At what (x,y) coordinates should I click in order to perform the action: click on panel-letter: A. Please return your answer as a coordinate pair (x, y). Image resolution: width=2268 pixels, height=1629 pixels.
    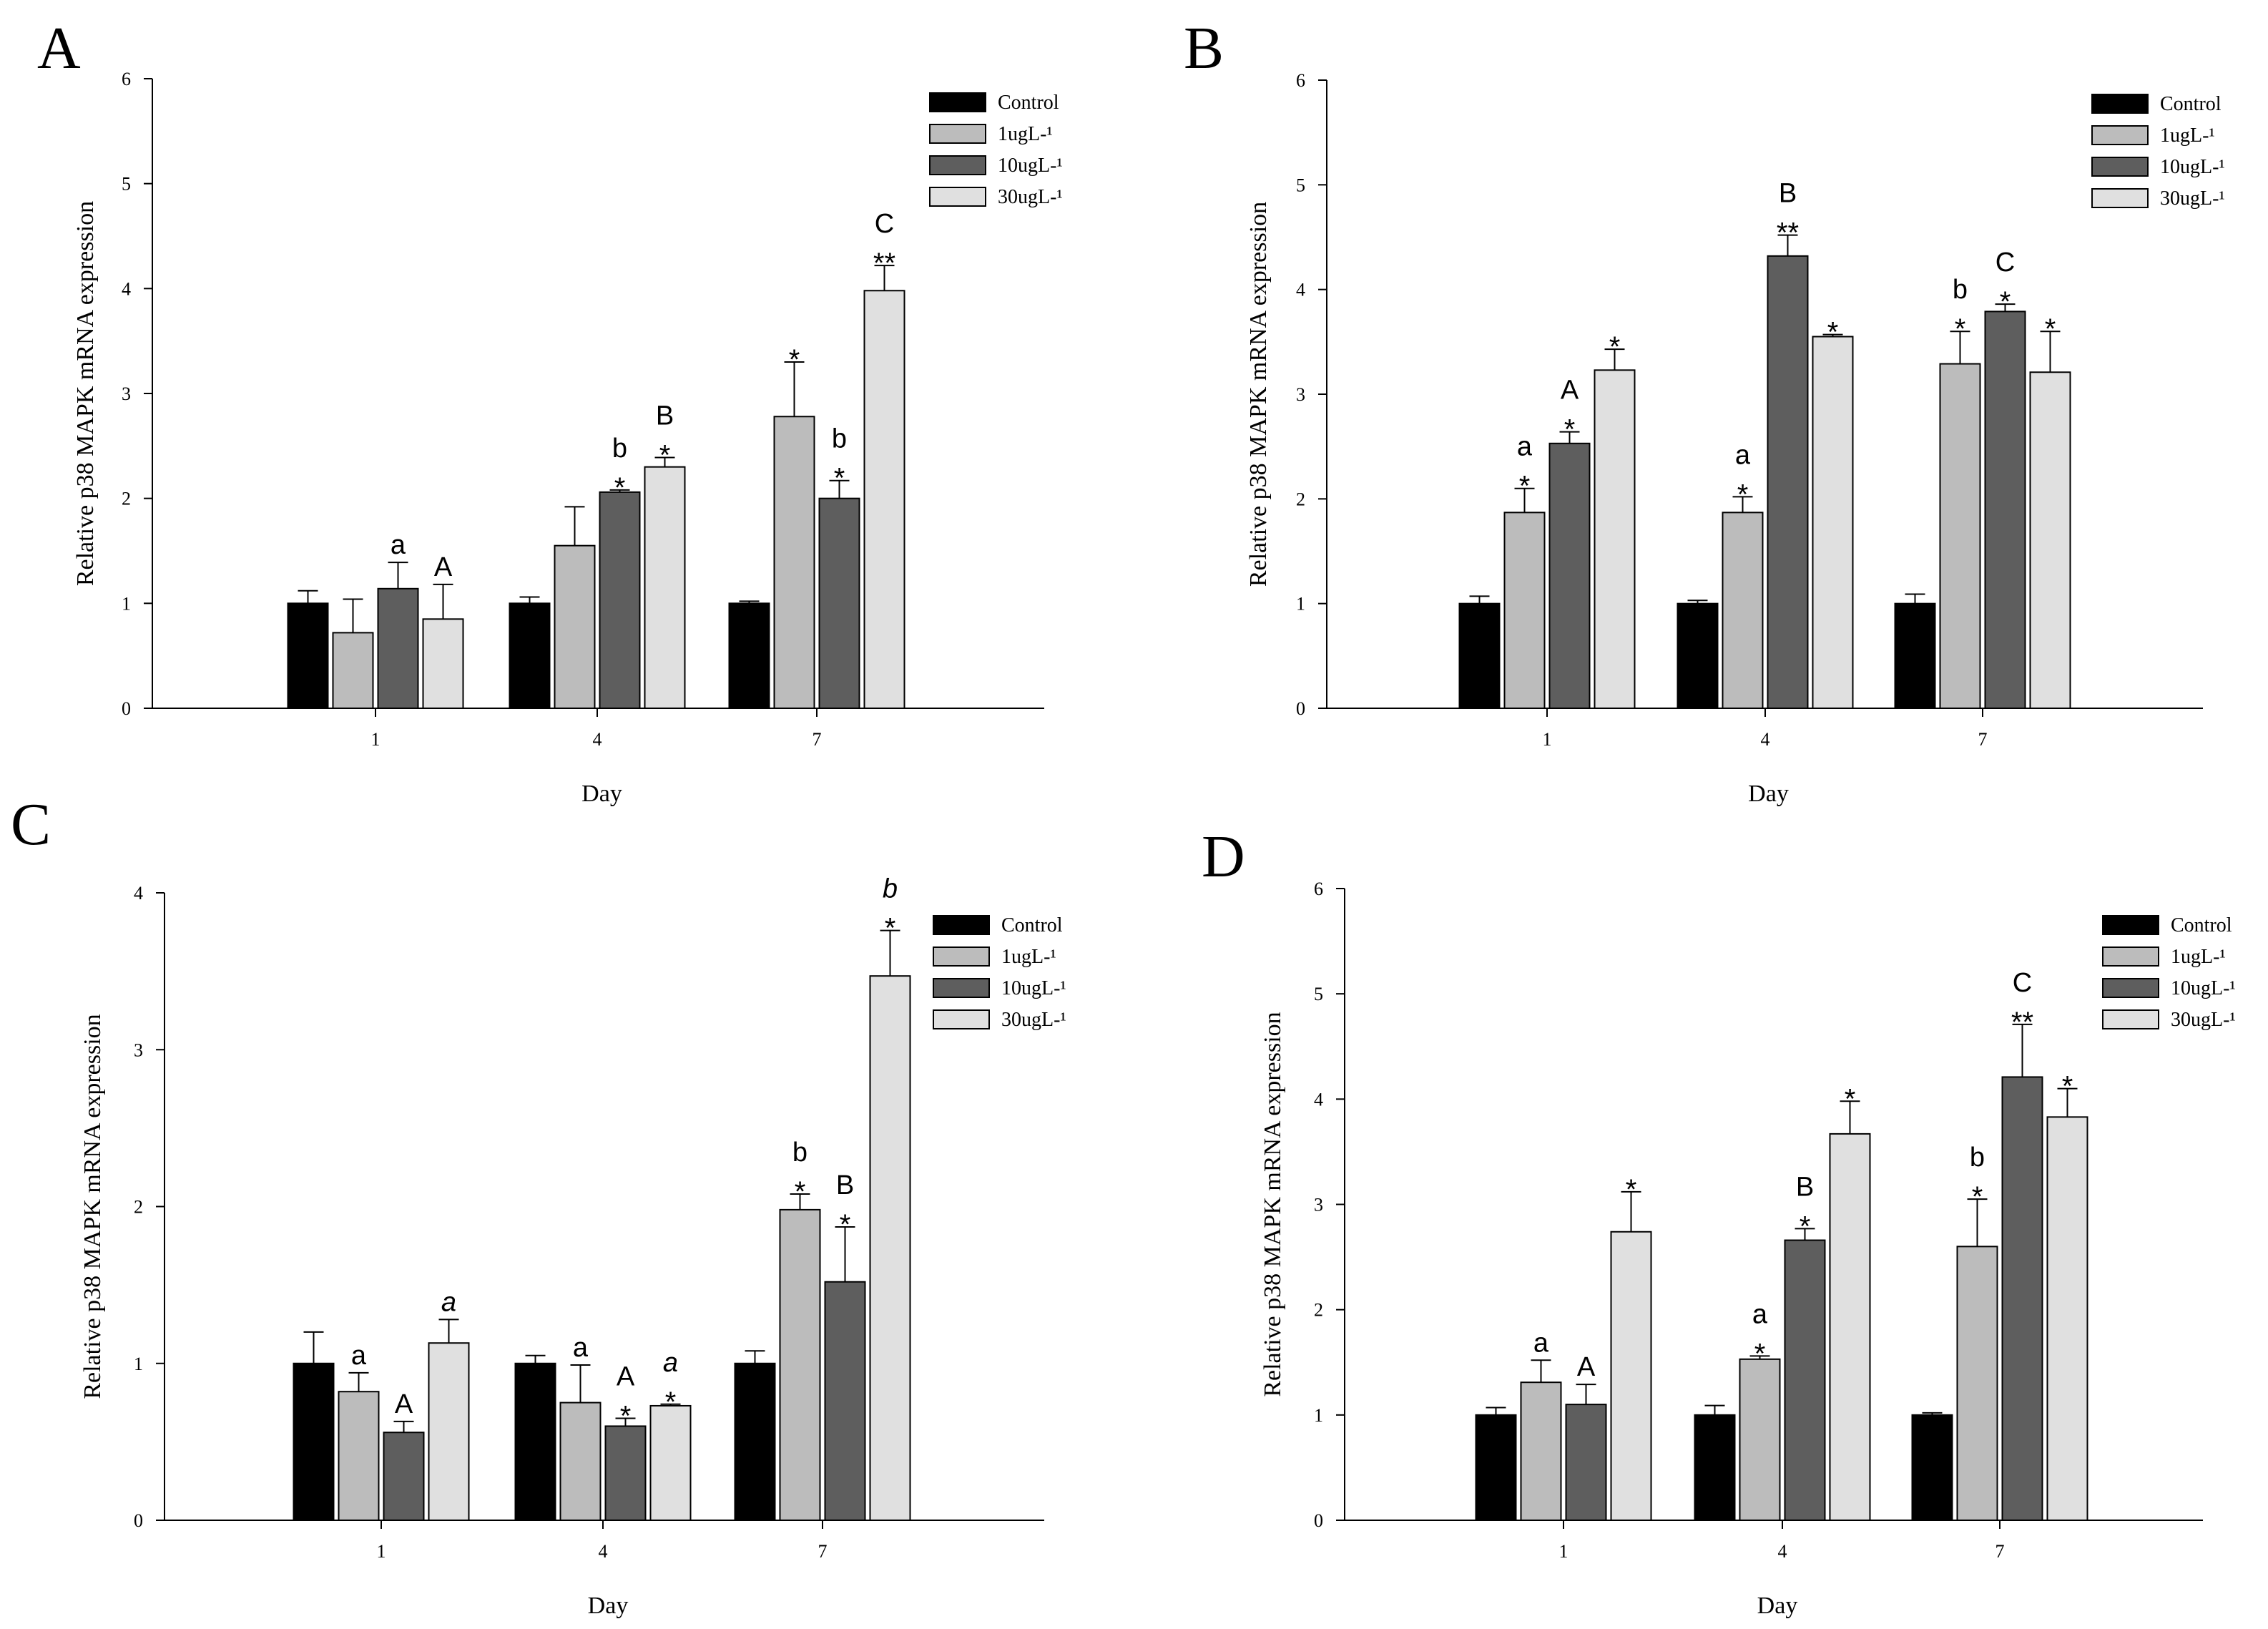
    Looking at the image, I should click on (59, 48).